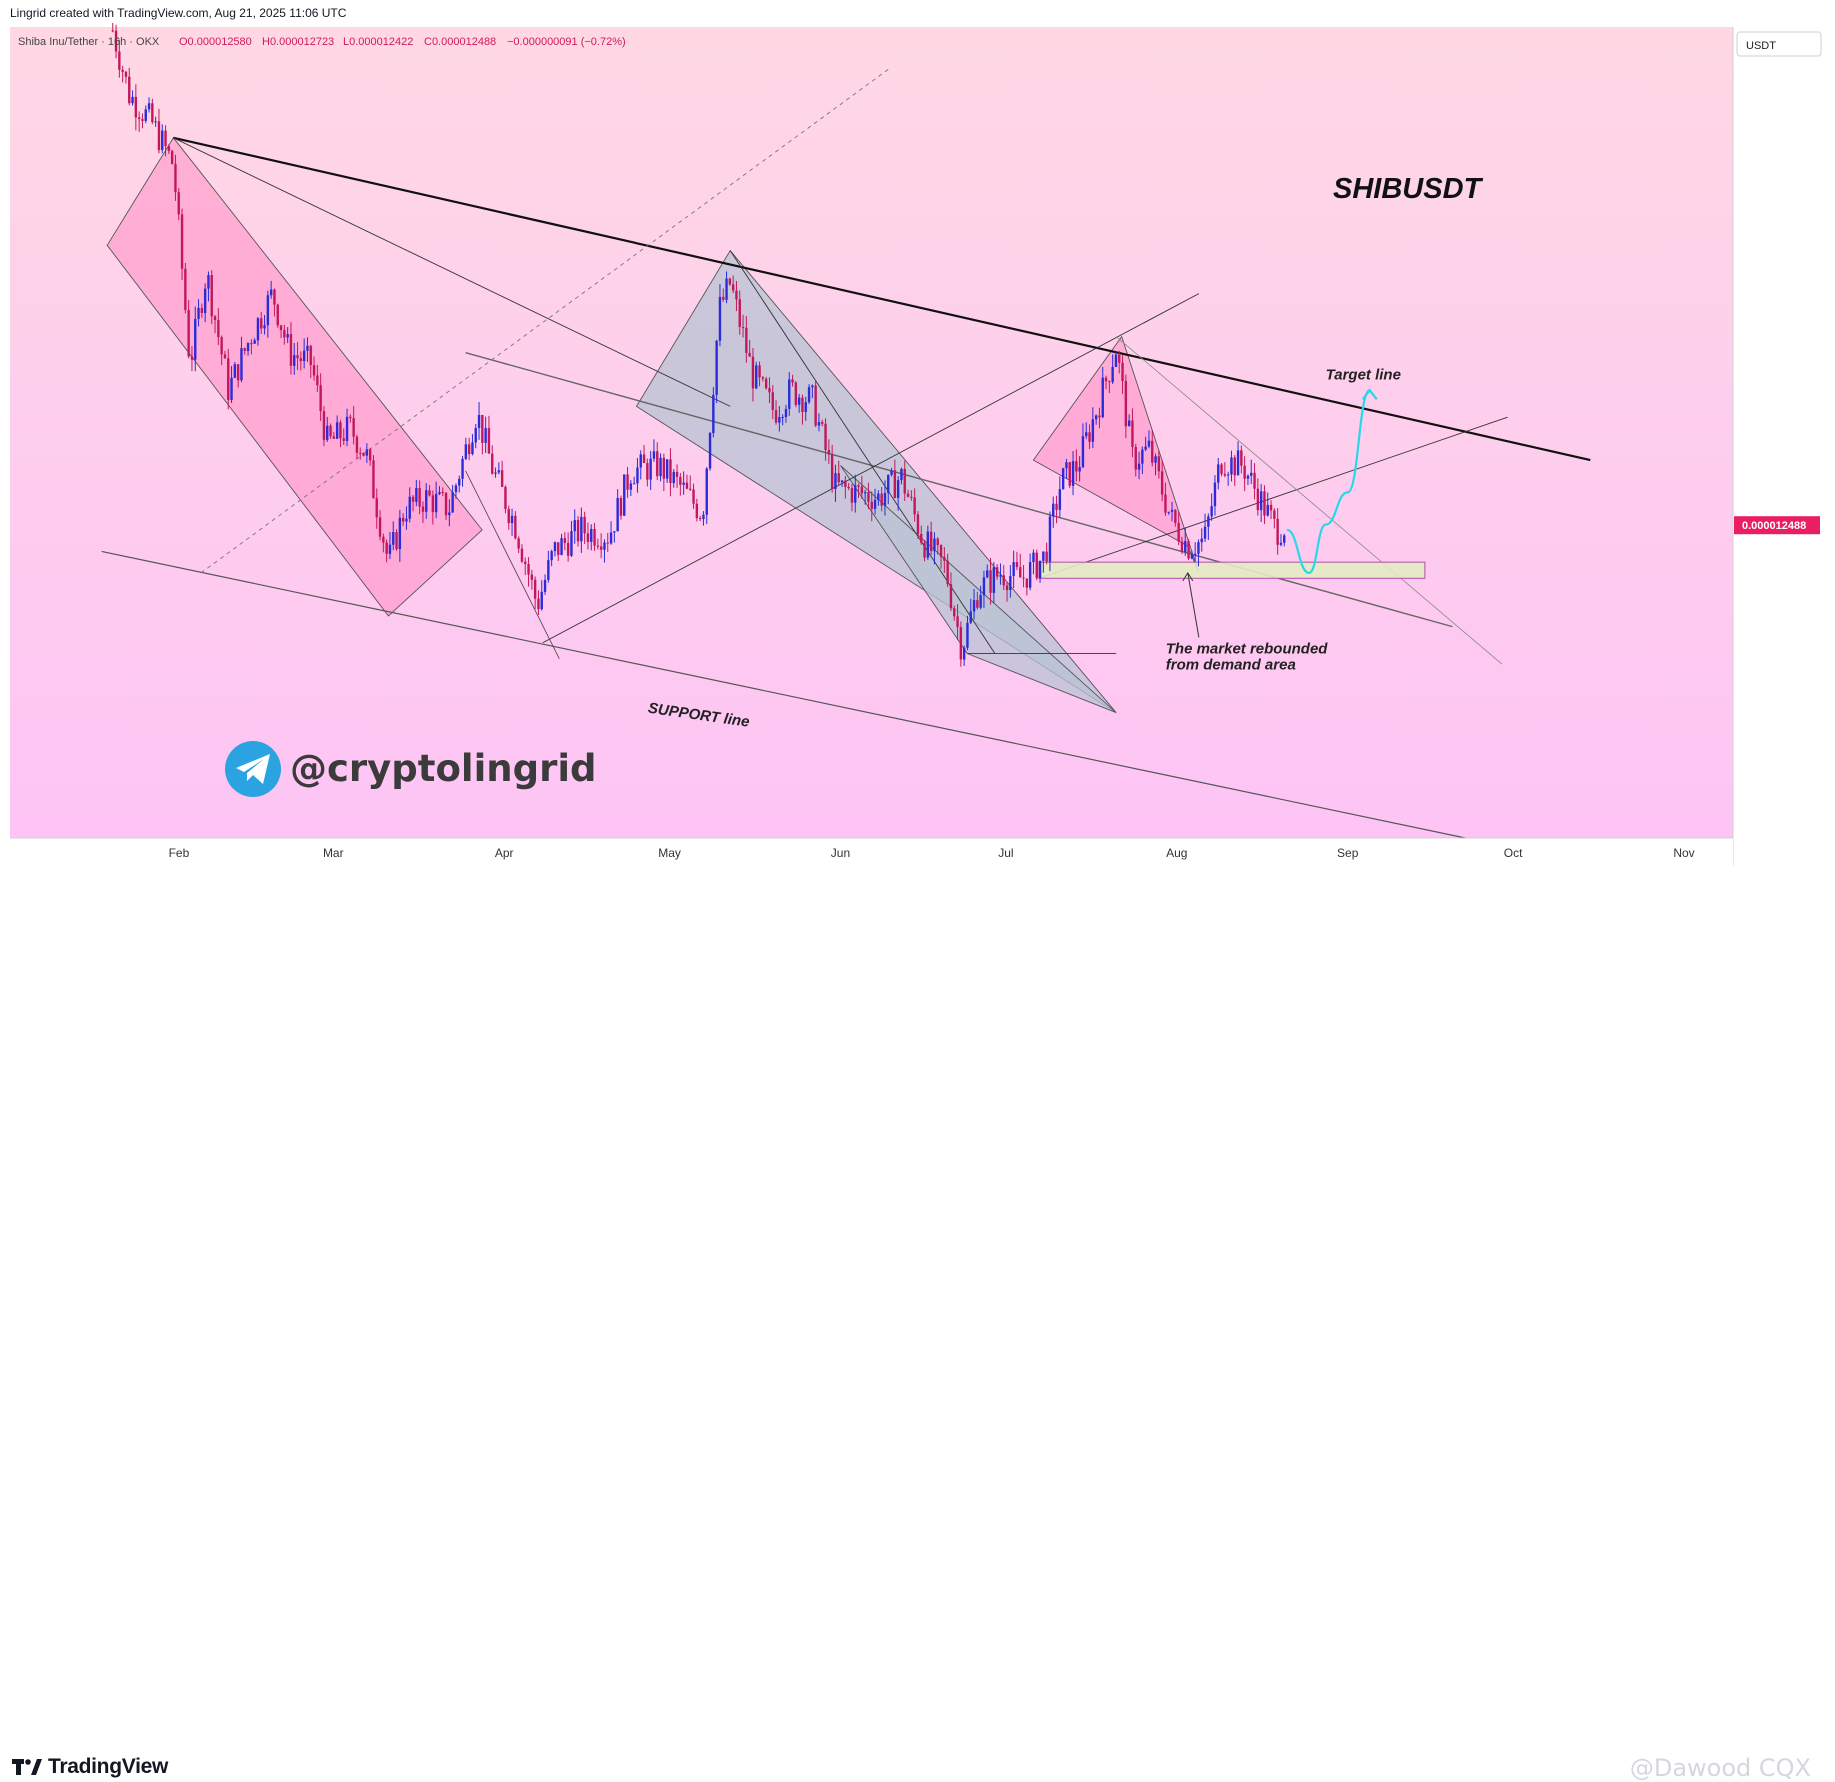 Image resolution: width=1835 pixels, height=1782 pixels. What do you see at coordinates (90, 1767) in the screenshot?
I see `tradingview-logo: TradingView` at bounding box center [90, 1767].